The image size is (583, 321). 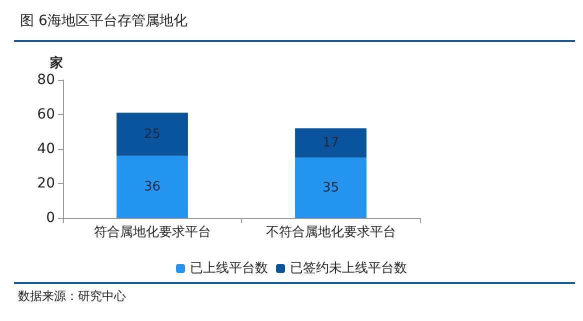 I want to click on source-note: 数据来源：研究中心, so click(x=72, y=296).